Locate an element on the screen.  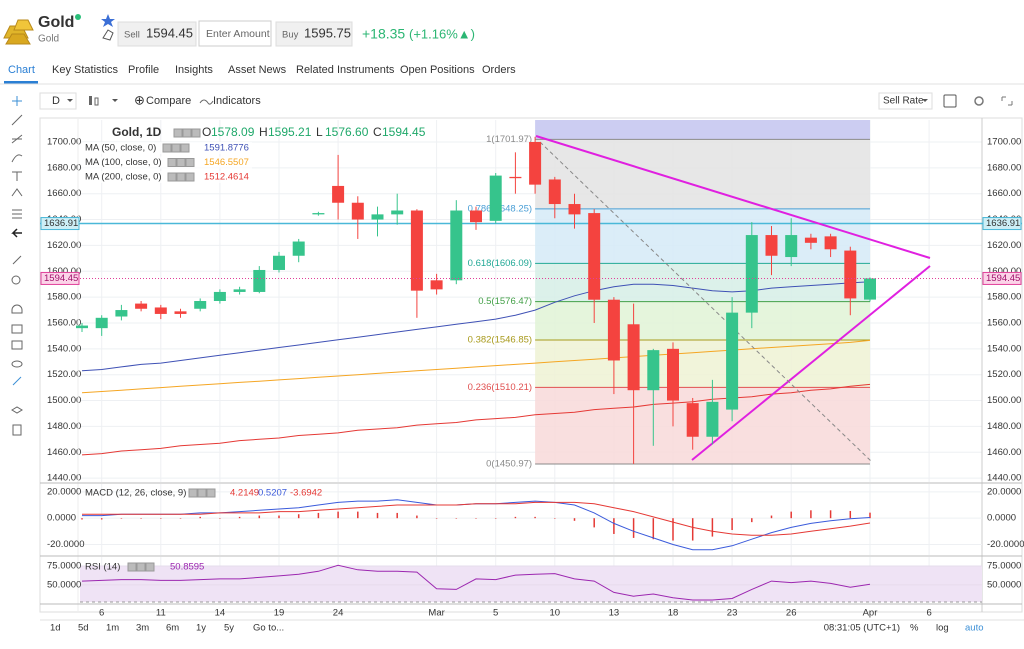
indicator-value: 1512.4614 is located at coordinates (226, 177).